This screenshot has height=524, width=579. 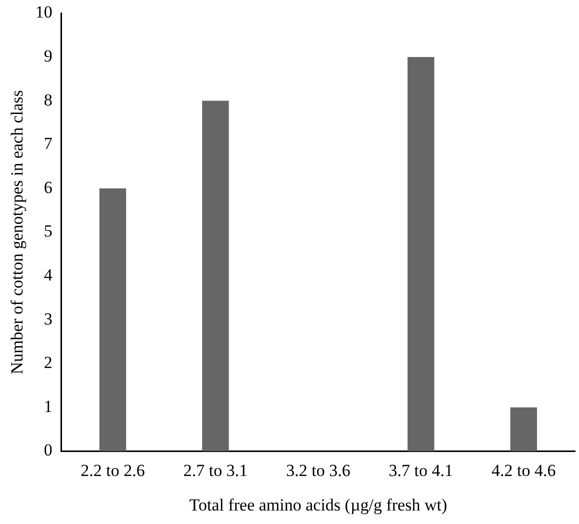 I want to click on x-axis-title: Total free amino acids (µg/g fresh wt), so click(x=318, y=504).